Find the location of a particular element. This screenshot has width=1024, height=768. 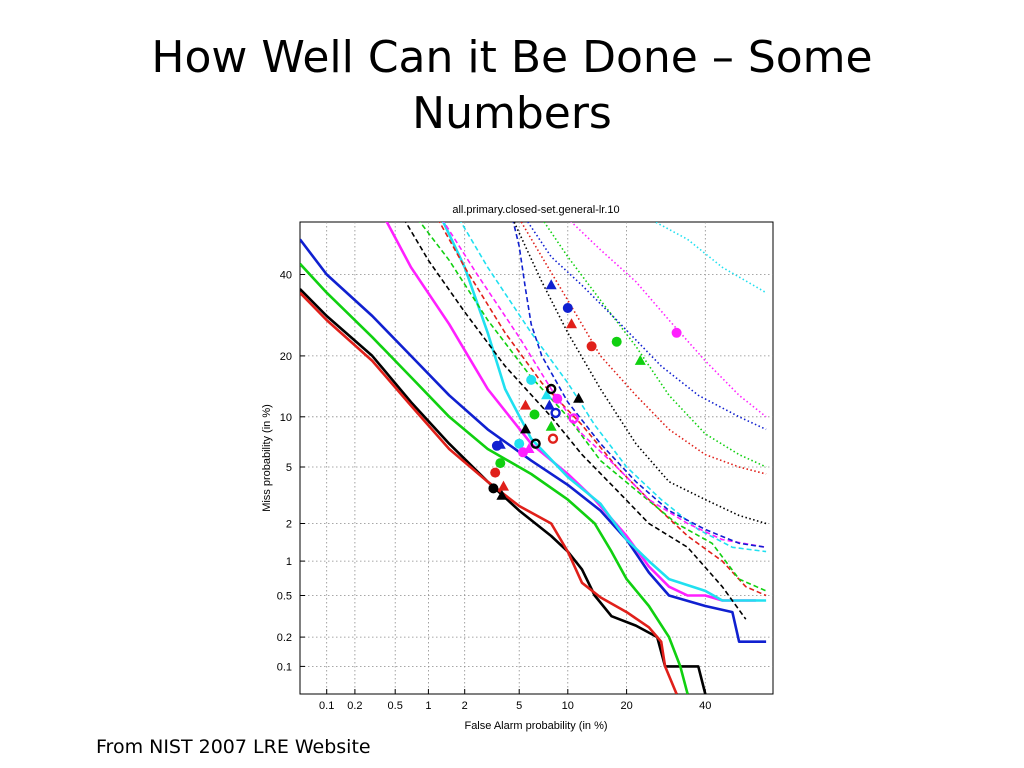

x-tick-label: 20 is located at coordinates (626, 706).